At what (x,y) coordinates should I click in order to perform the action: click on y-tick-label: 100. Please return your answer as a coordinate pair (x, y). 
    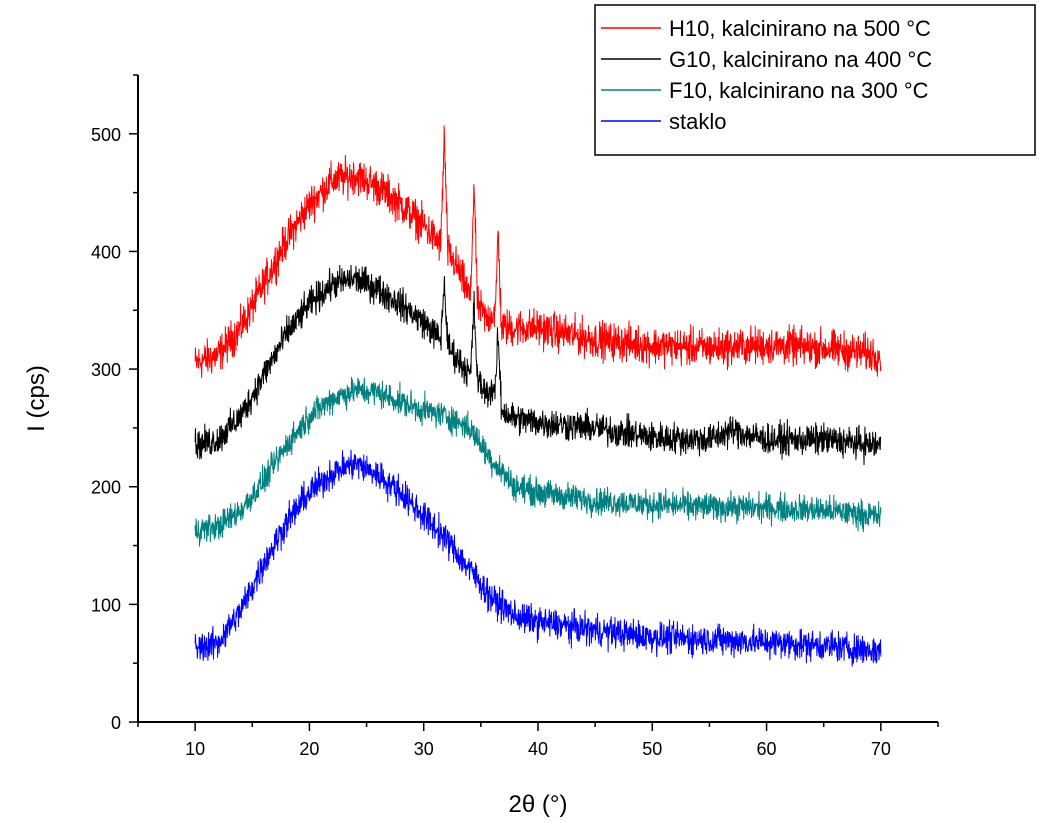
    Looking at the image, I should click on (106, 605).